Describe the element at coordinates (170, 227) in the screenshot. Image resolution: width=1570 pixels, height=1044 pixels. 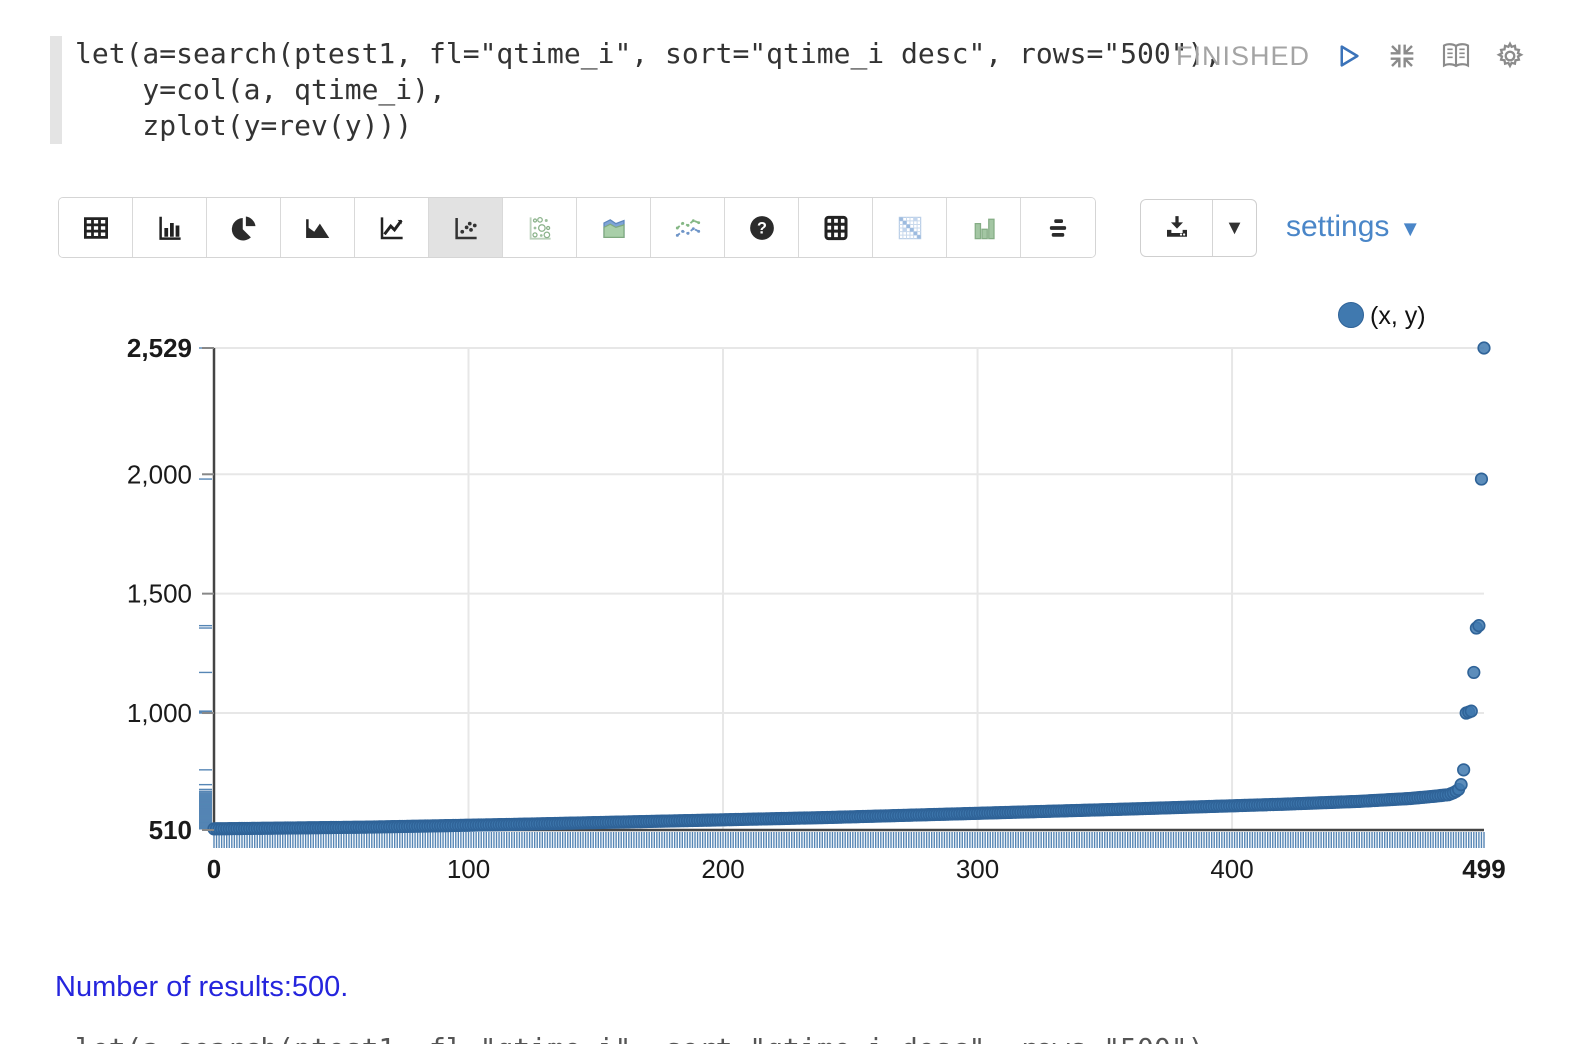
I see `bar-chart-icon` at that location.